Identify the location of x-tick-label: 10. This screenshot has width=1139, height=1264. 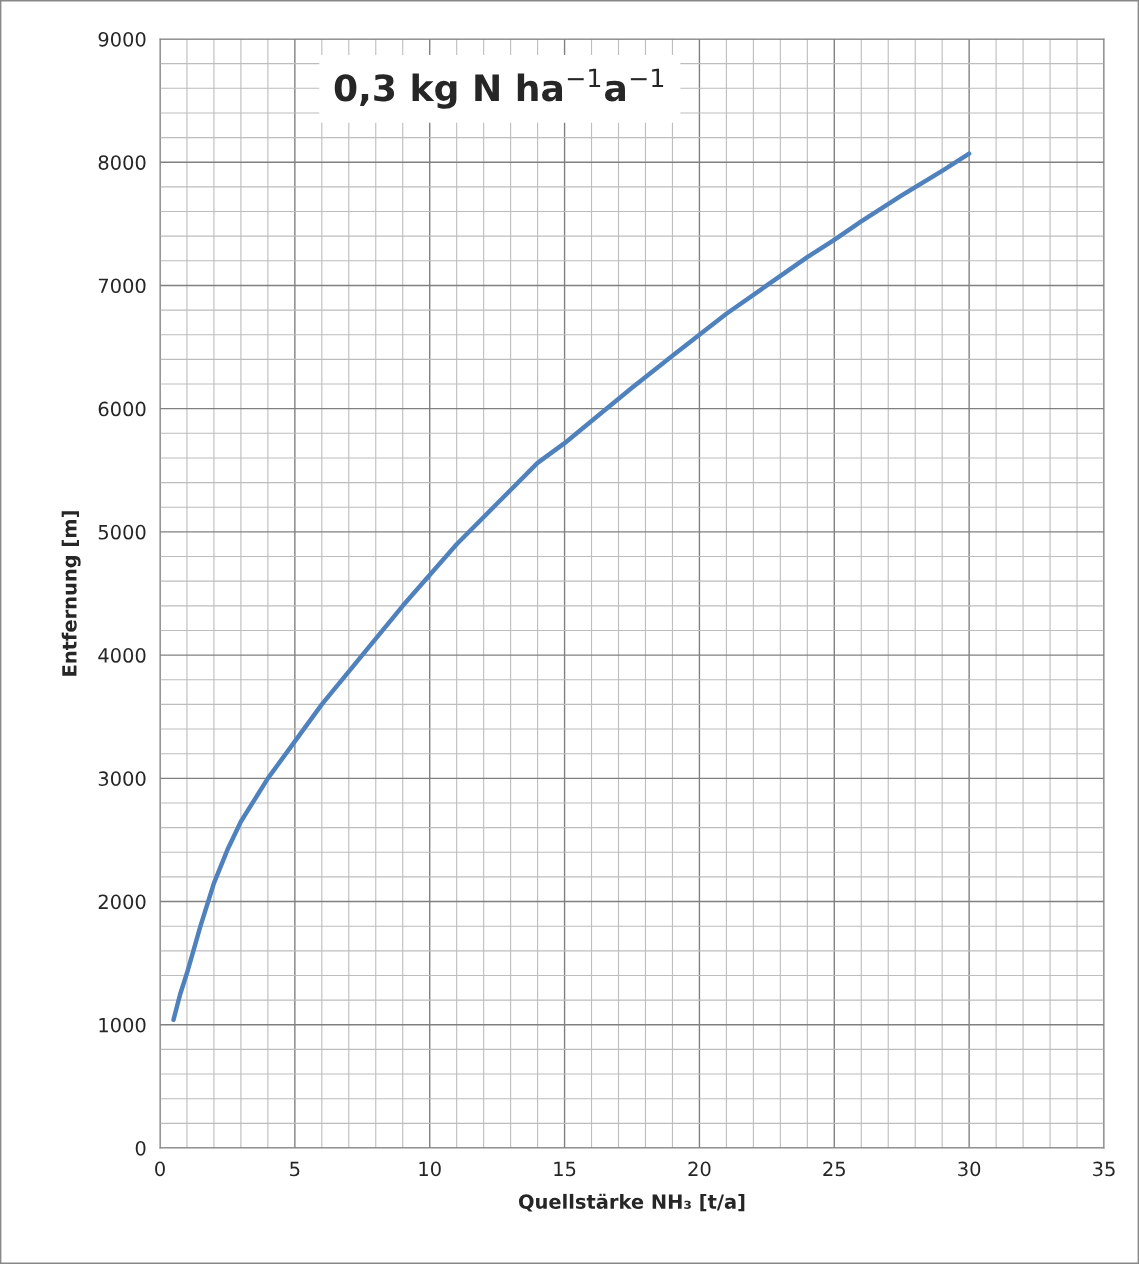
(430, 1169).